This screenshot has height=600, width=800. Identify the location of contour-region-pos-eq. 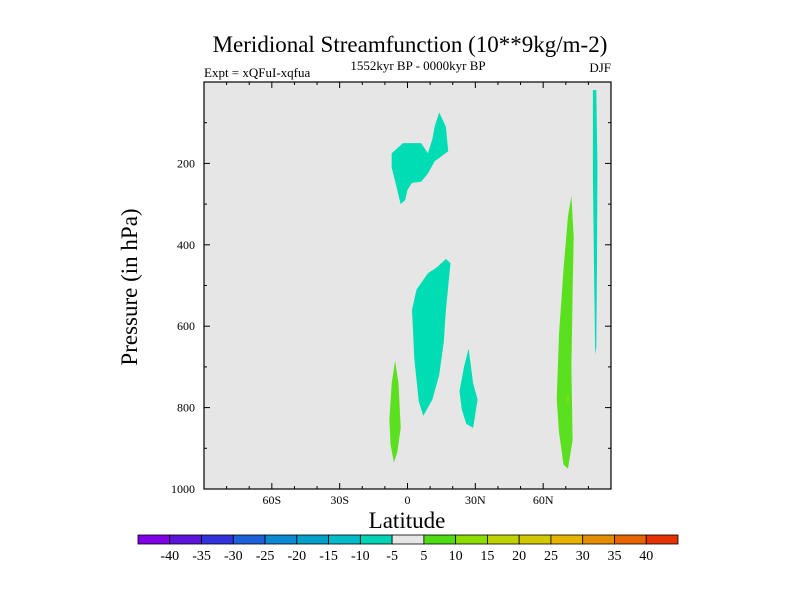
(395, 411).